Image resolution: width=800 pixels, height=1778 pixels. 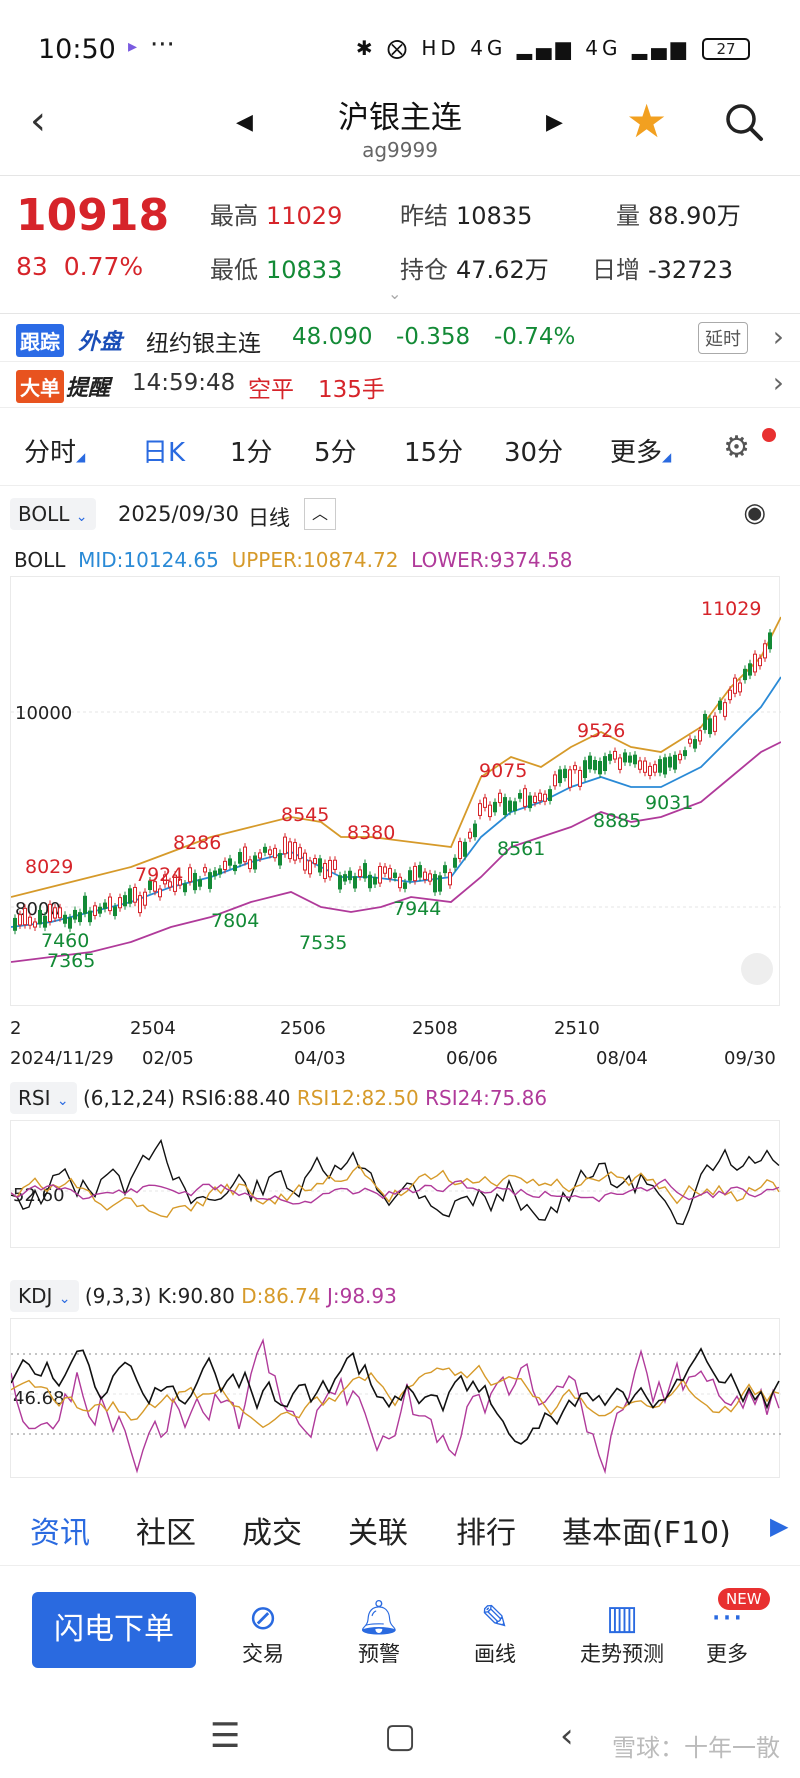 I want to click on rsi12-line, so click(x=395, y=1191).